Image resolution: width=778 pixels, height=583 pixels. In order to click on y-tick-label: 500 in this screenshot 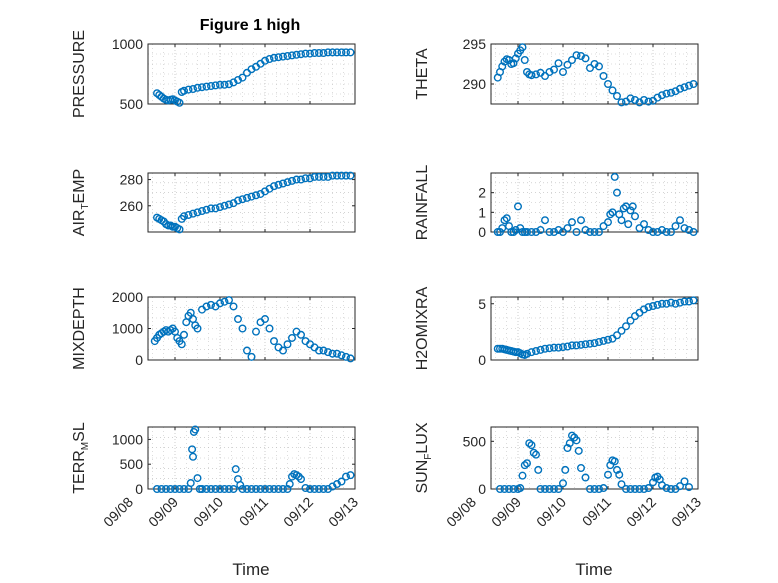, I will do `click(132, 104)`.